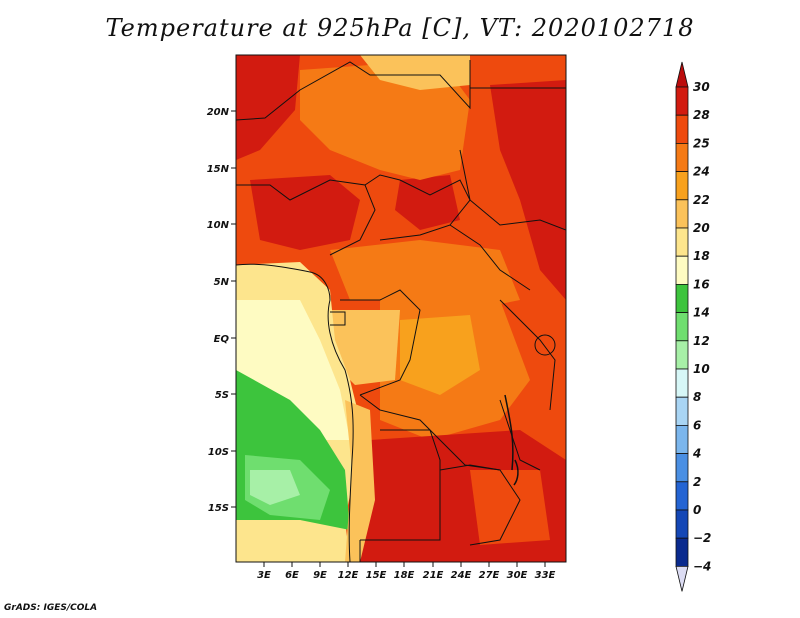  What do you see at coordinates (701, 172) in the screenshot?
I see `colorbar-label: 24` at bounding box center [701, 172].